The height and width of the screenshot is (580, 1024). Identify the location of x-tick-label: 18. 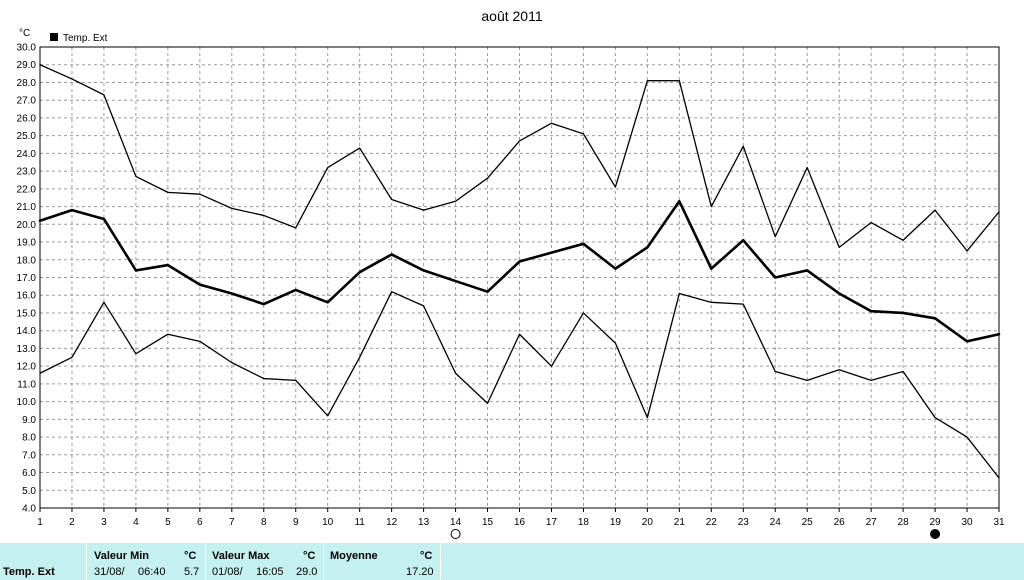
(584, 522).